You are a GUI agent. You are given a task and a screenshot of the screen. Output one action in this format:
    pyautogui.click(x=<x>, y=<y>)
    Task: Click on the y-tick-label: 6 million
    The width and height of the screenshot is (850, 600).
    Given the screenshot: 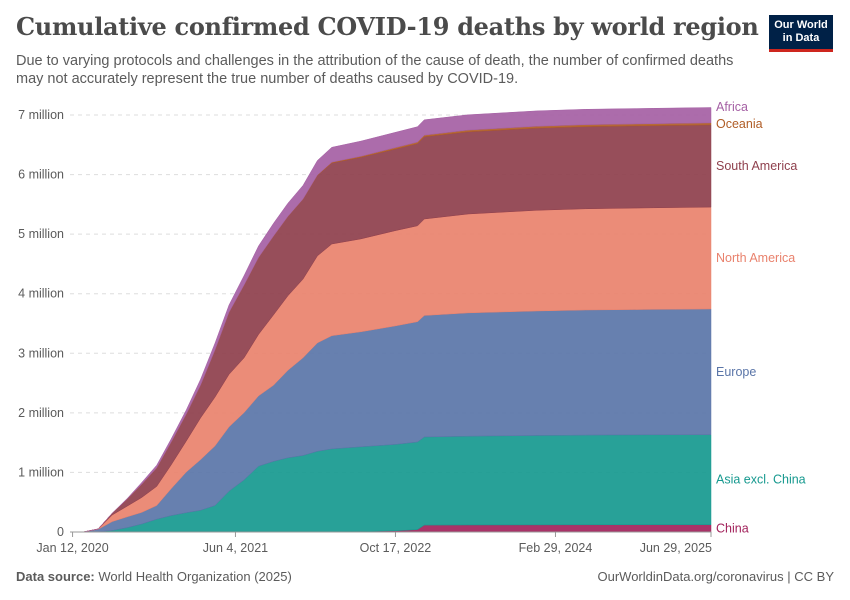 What is the action you would take?
    pyautogui.click(x=41, y=175)
    